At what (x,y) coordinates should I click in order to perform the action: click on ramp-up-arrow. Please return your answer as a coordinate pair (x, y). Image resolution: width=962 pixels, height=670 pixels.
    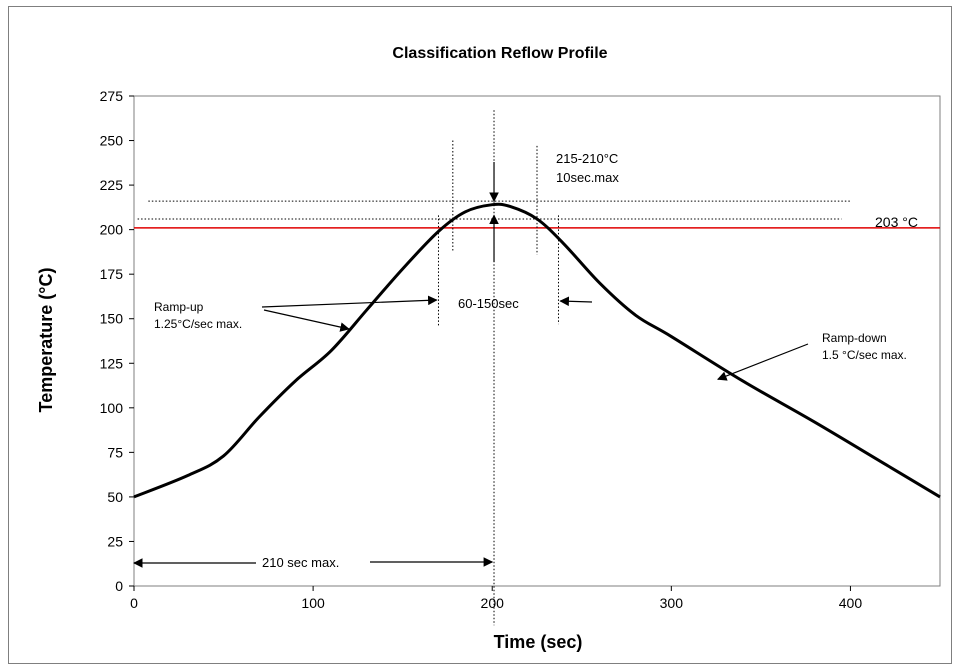
    Looking at the image, I should click on (306, 320).